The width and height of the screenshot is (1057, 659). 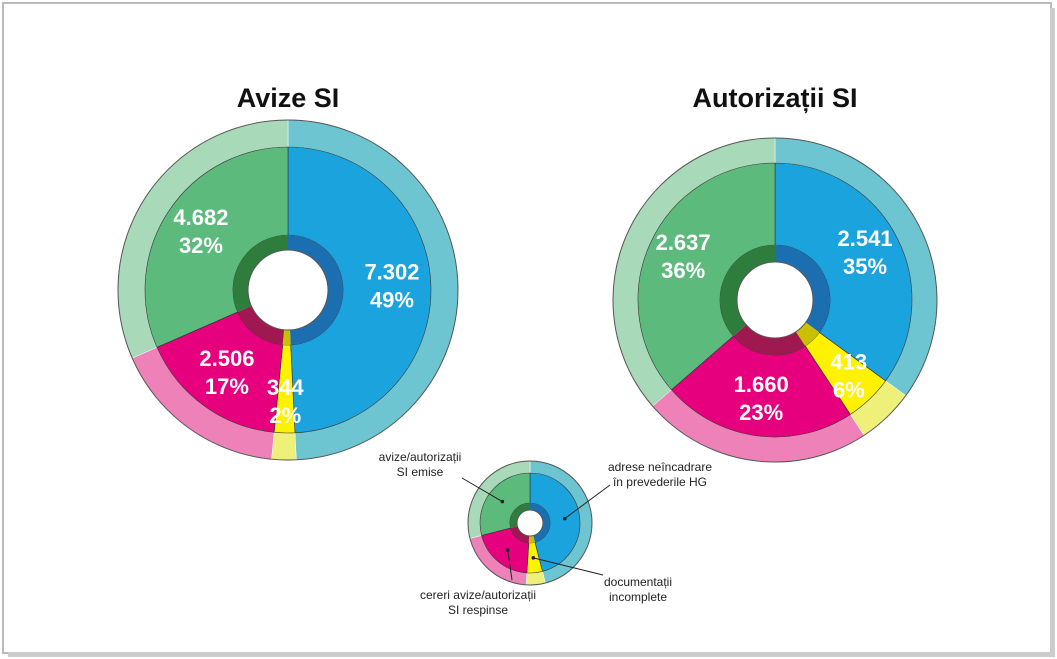 I want to click on outer-edge, so click(x=530, y=523).